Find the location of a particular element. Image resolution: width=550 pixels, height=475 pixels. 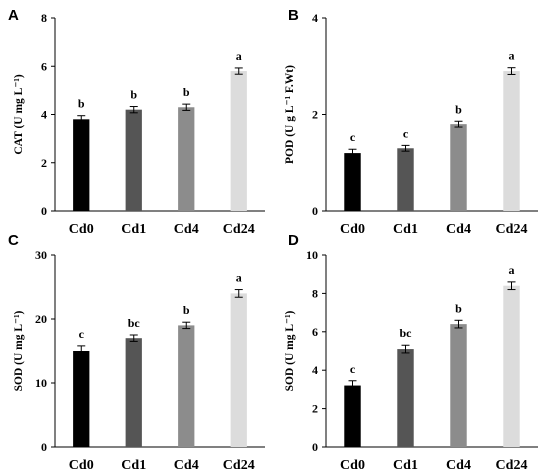

y-axis-label: POD (U g L⁻¹ F.Wt) is located at coordinates (290, 114).